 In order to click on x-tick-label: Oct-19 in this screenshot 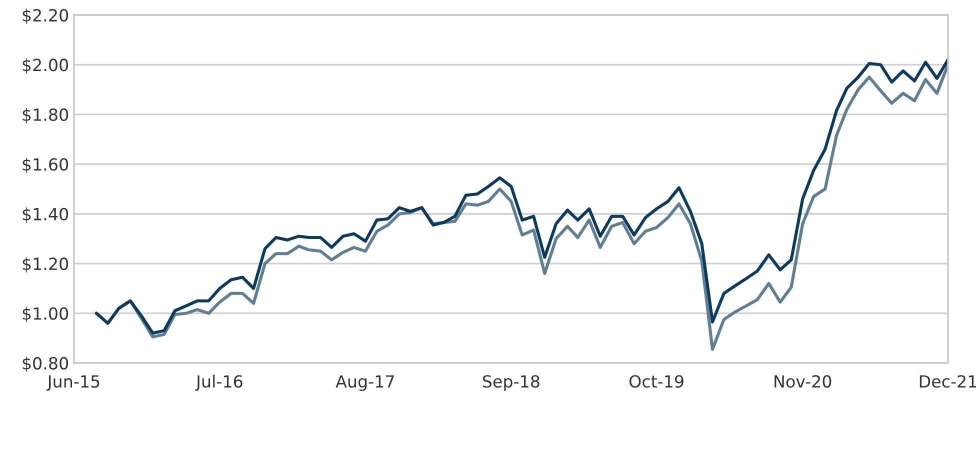, I will do `click(656, 381)`.